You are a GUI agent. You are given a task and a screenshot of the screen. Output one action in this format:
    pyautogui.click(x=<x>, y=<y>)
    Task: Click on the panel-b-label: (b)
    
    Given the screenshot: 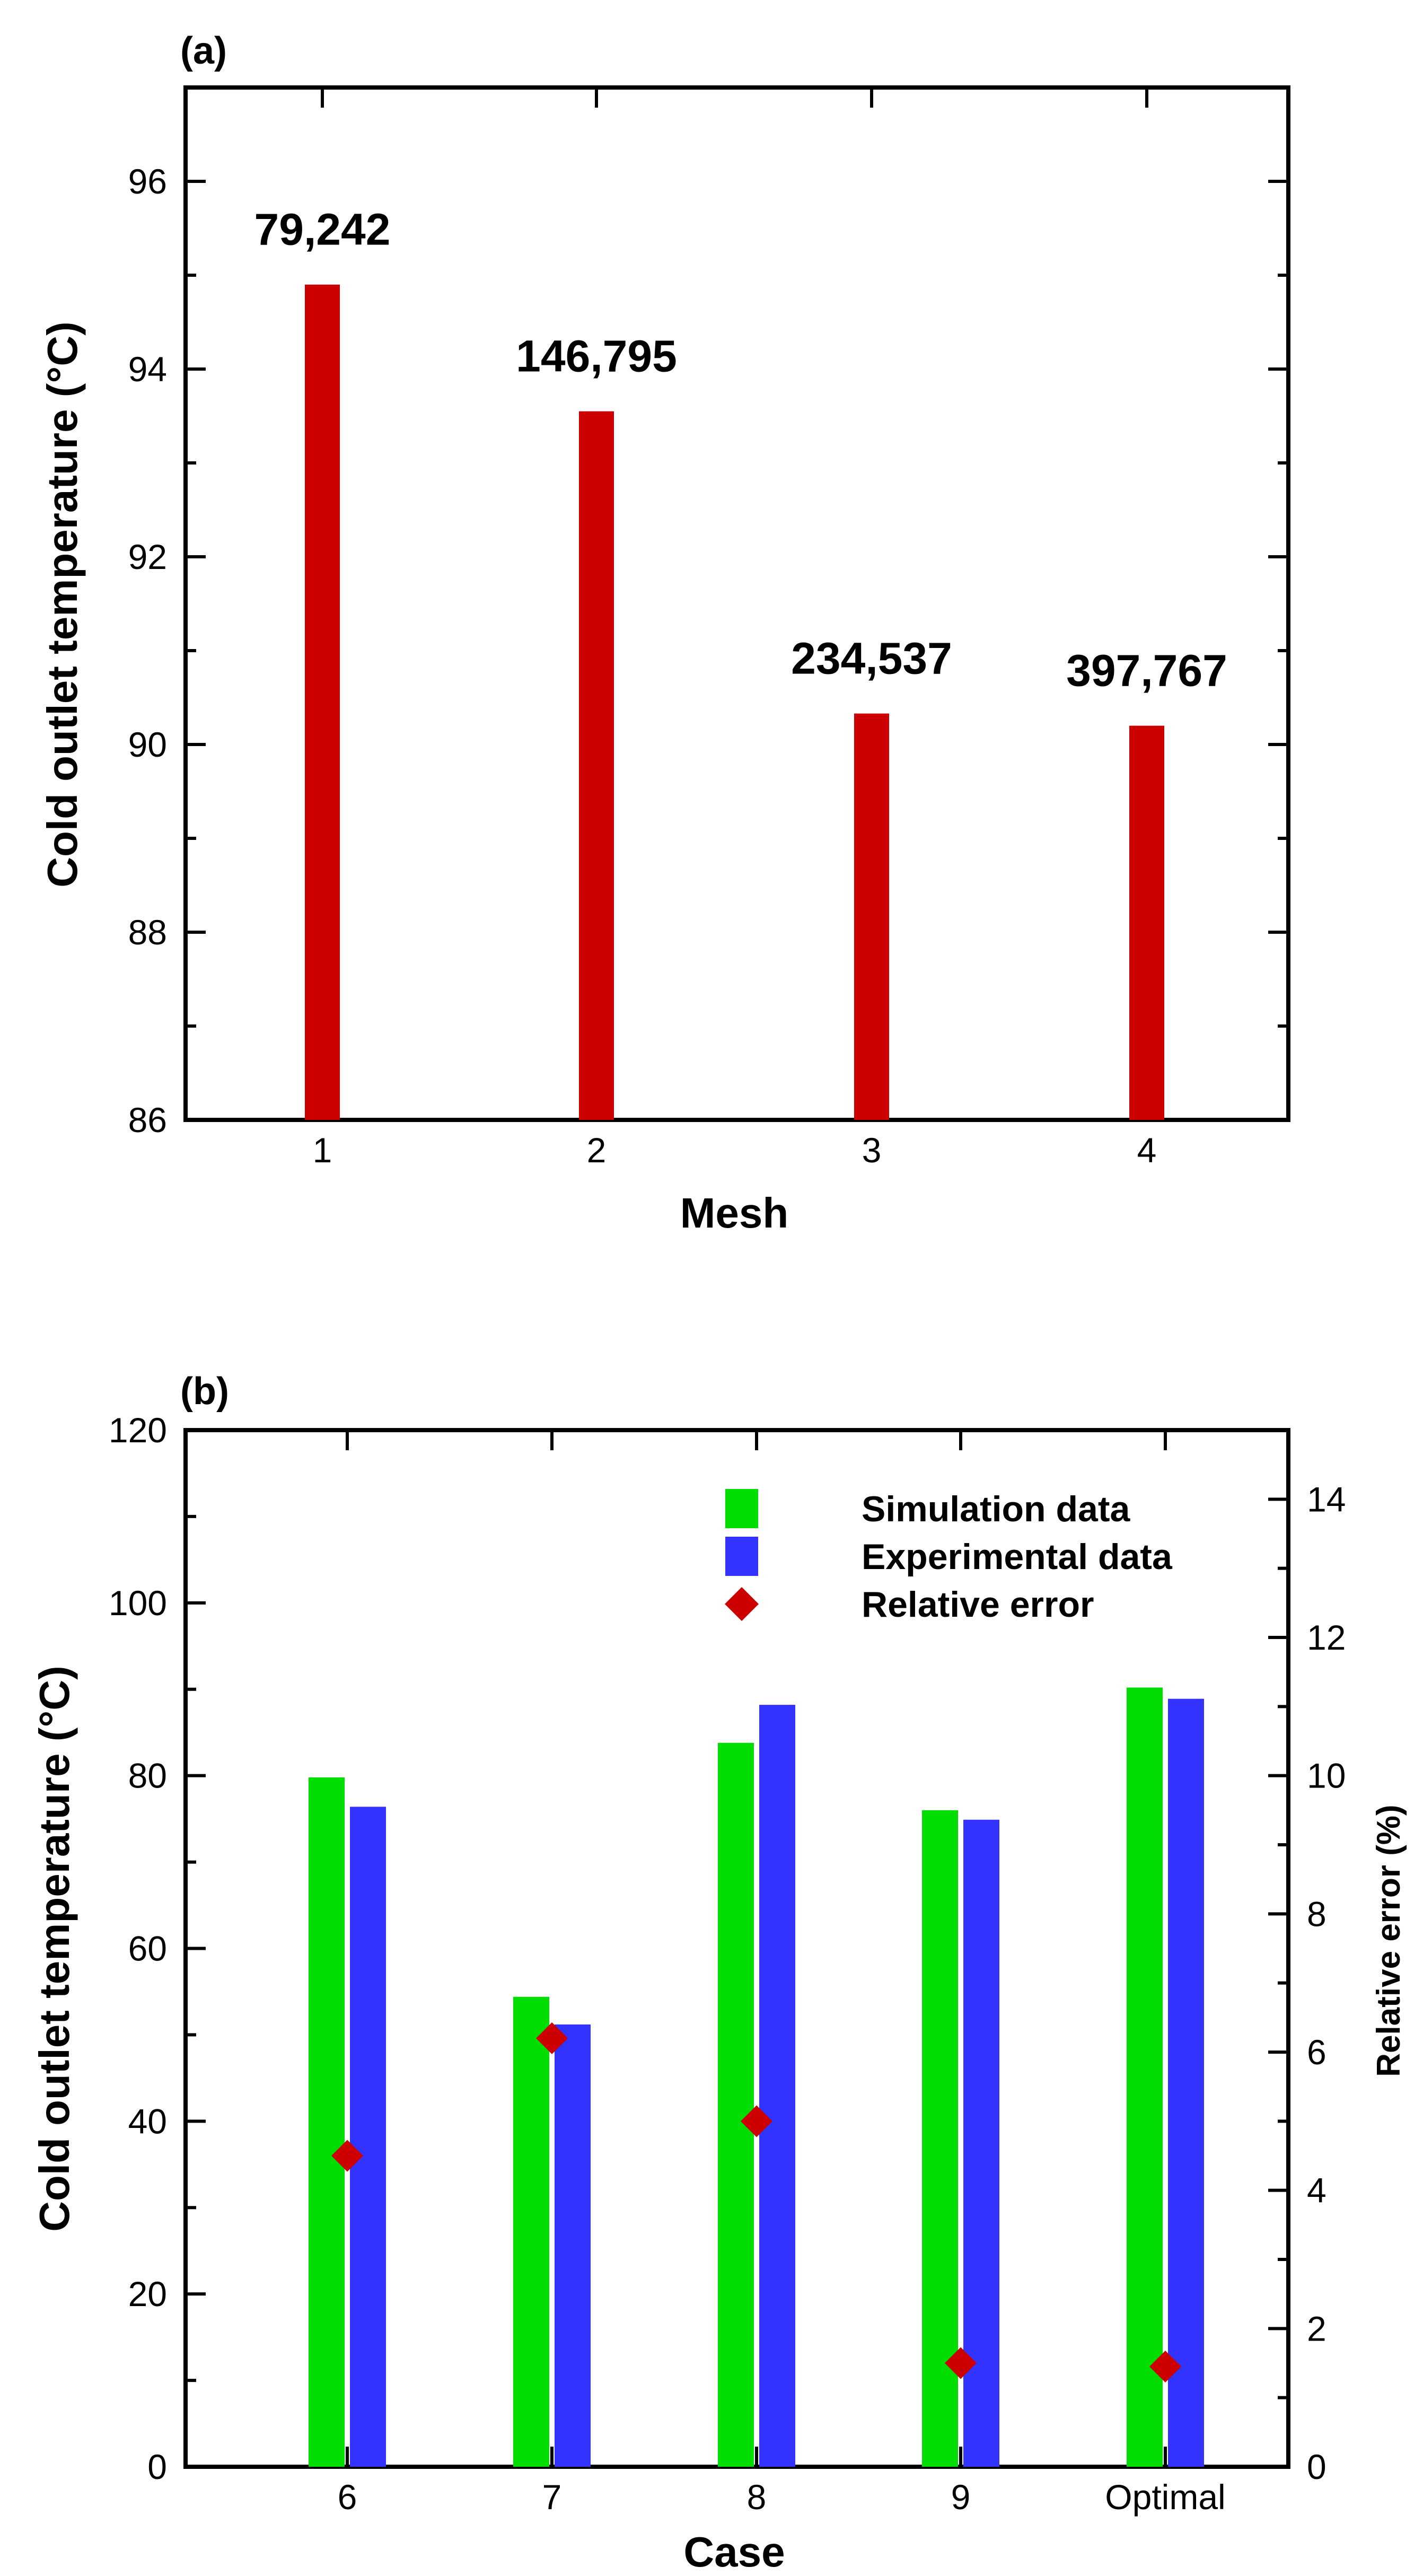 What is the action you would take?
    pyautogui.click(x=204, y=1391)
    